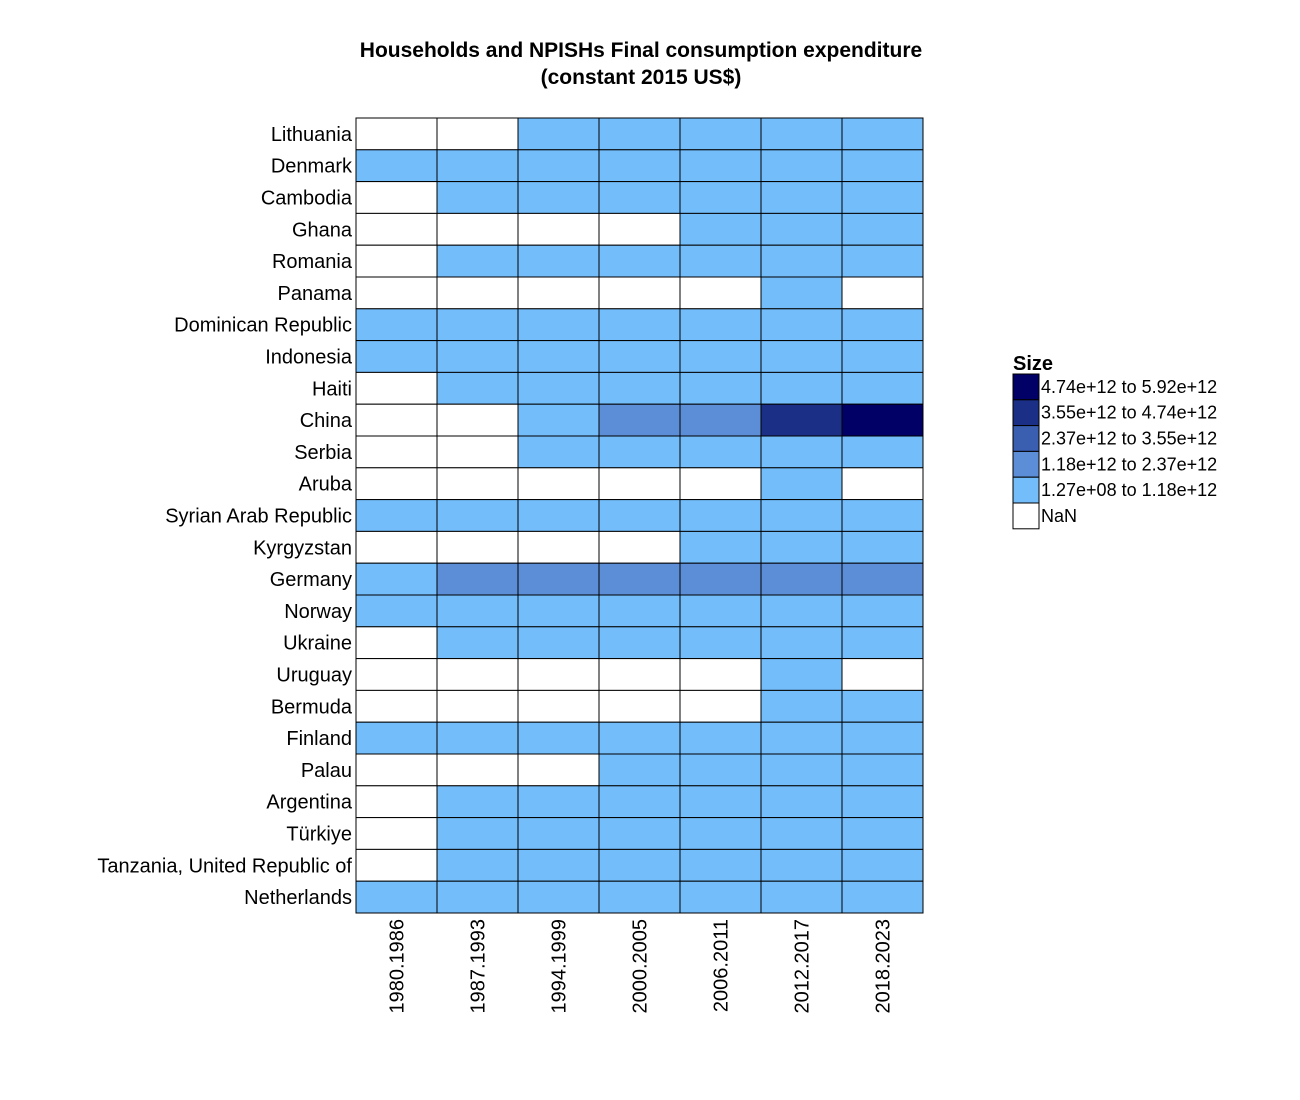  What do you see at coordinates (720, 293) in the screenshot?
I see `heatmap-cell-panama-2006-2011` at bounding box center [720, 293].